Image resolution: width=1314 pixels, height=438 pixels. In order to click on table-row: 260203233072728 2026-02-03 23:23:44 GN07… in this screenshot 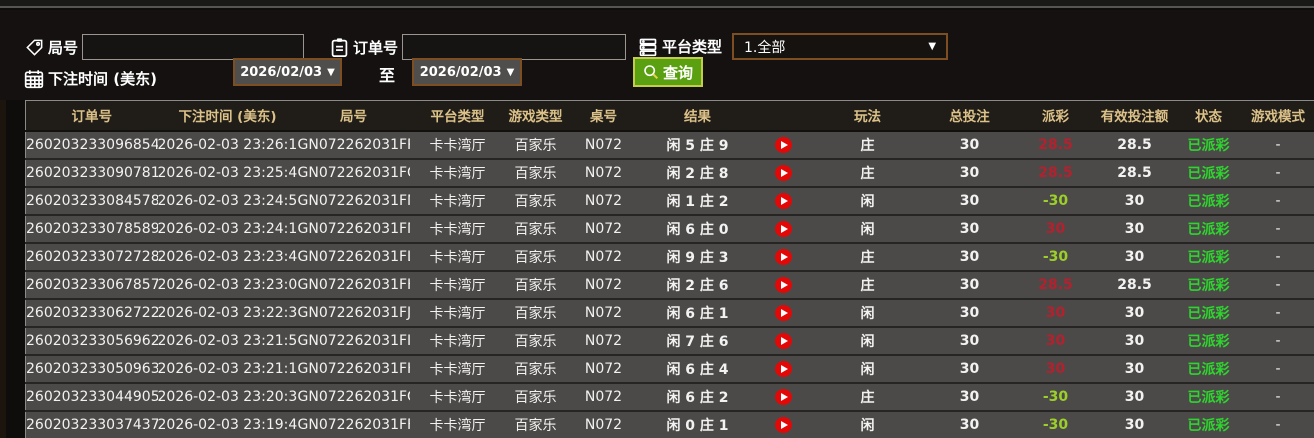, I will do `click(669, 257)`.